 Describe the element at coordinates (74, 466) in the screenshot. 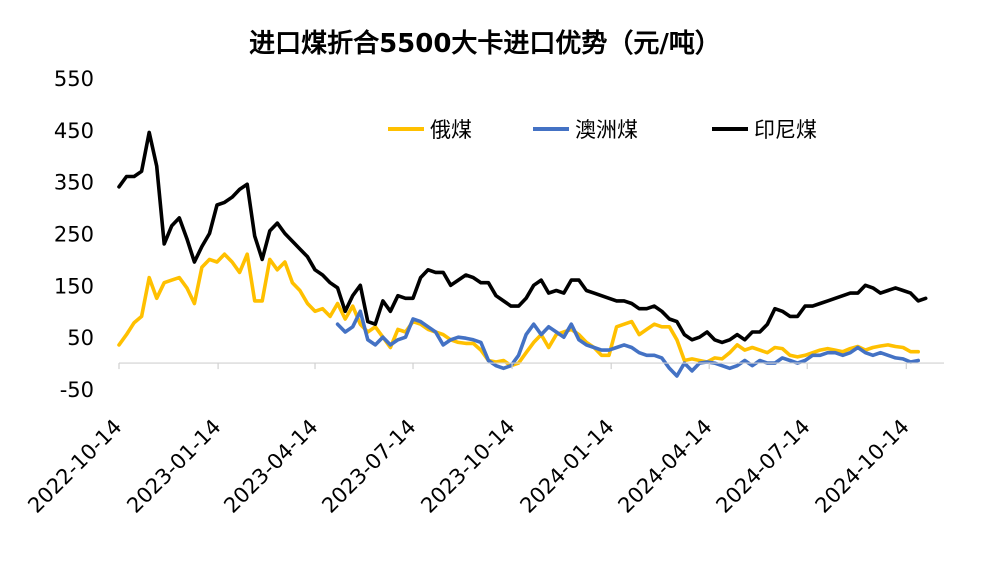

I see `x-tick-label: 2022-10-14` at that location.